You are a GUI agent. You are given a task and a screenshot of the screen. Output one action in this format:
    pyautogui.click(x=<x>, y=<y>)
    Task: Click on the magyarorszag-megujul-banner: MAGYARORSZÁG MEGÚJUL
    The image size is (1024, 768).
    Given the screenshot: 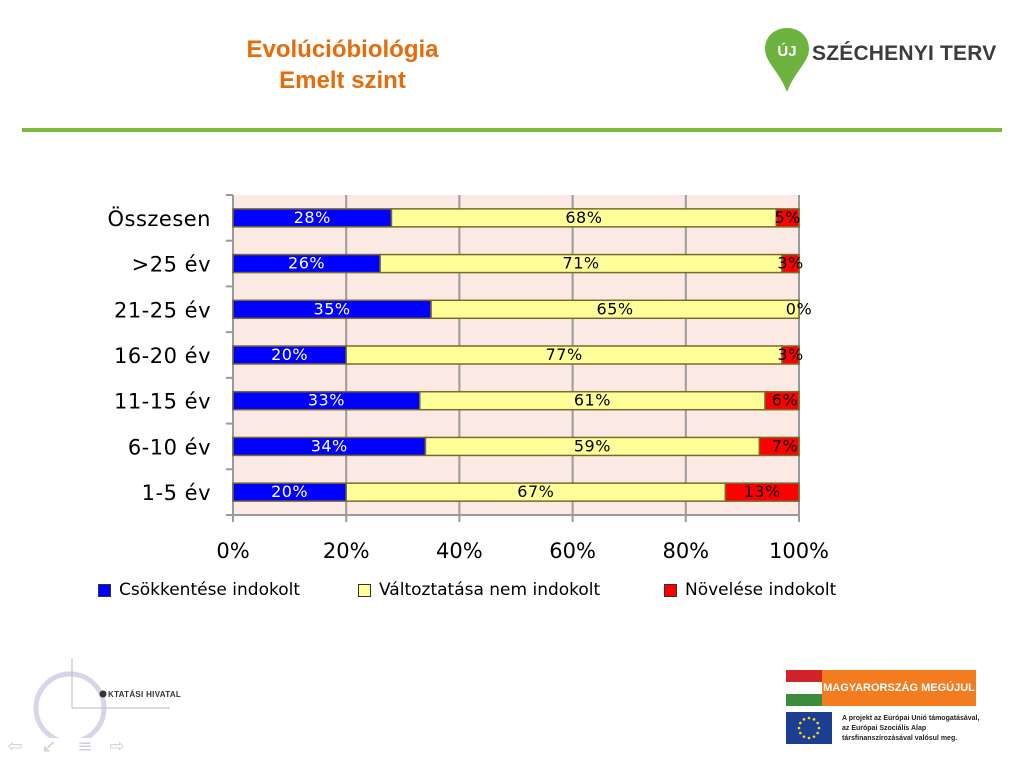 What is the action you would take?
    pyautogui.click(x=881, y=688)
    